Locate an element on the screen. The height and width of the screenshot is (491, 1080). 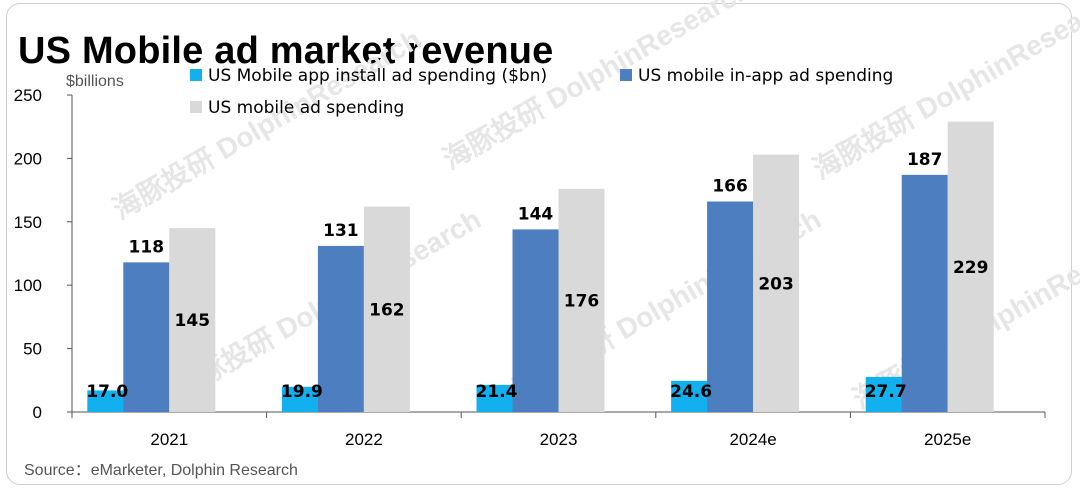
y-tick-label: 50 is located at coordinates (32, 349).